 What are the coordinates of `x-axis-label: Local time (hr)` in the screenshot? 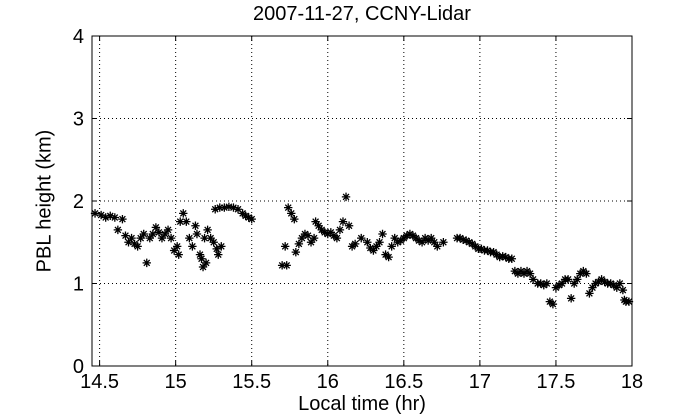 It's located at (362, 404).